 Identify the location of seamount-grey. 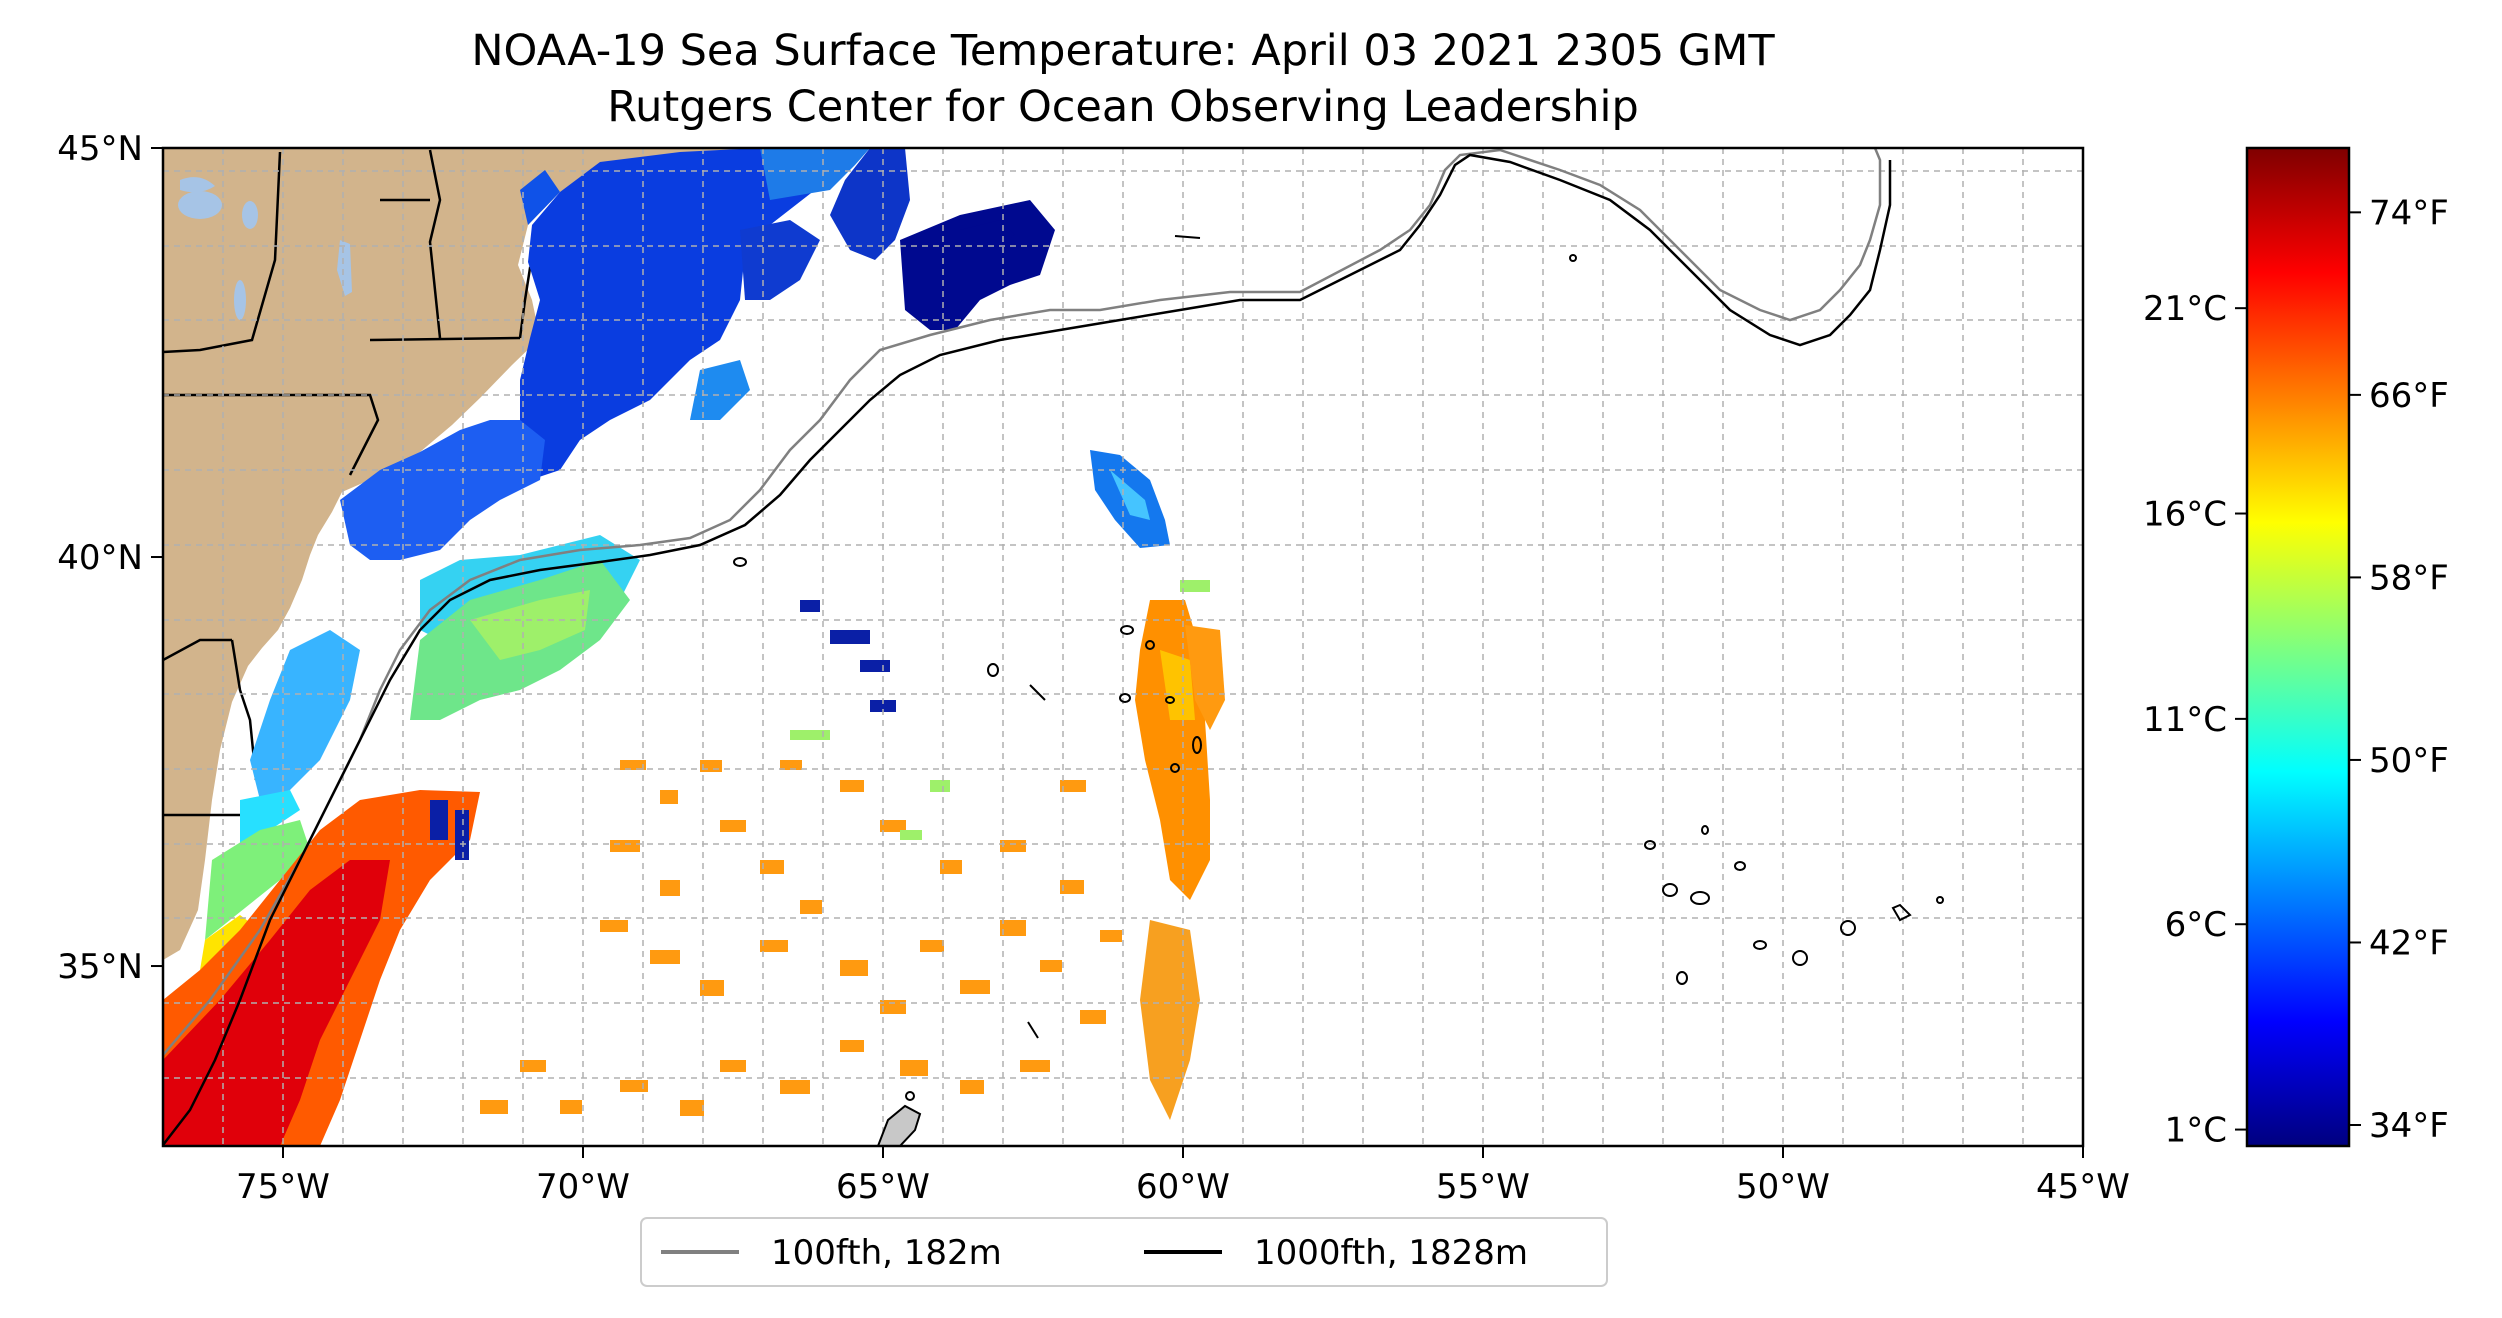
(899, 1125).